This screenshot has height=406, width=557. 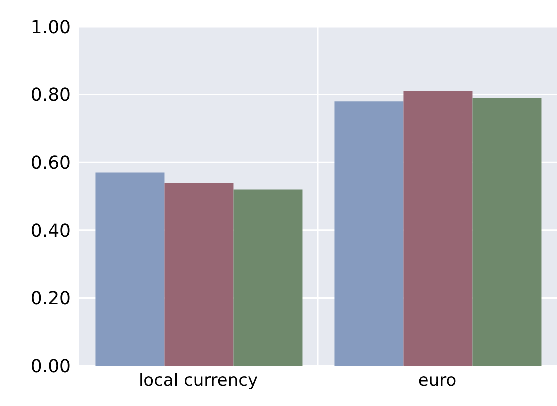 I want to click on x-tick-label: local currency, so click(x=198, y=381).